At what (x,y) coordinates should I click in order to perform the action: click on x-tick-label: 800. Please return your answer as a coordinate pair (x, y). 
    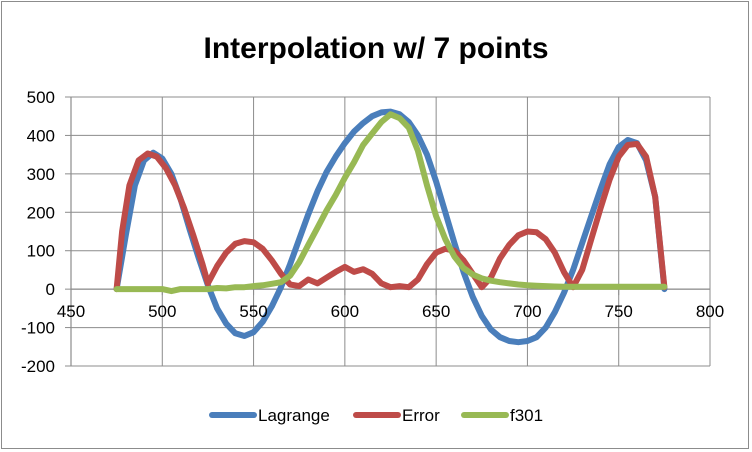
    Looking at the image, I should click on (710, 311).